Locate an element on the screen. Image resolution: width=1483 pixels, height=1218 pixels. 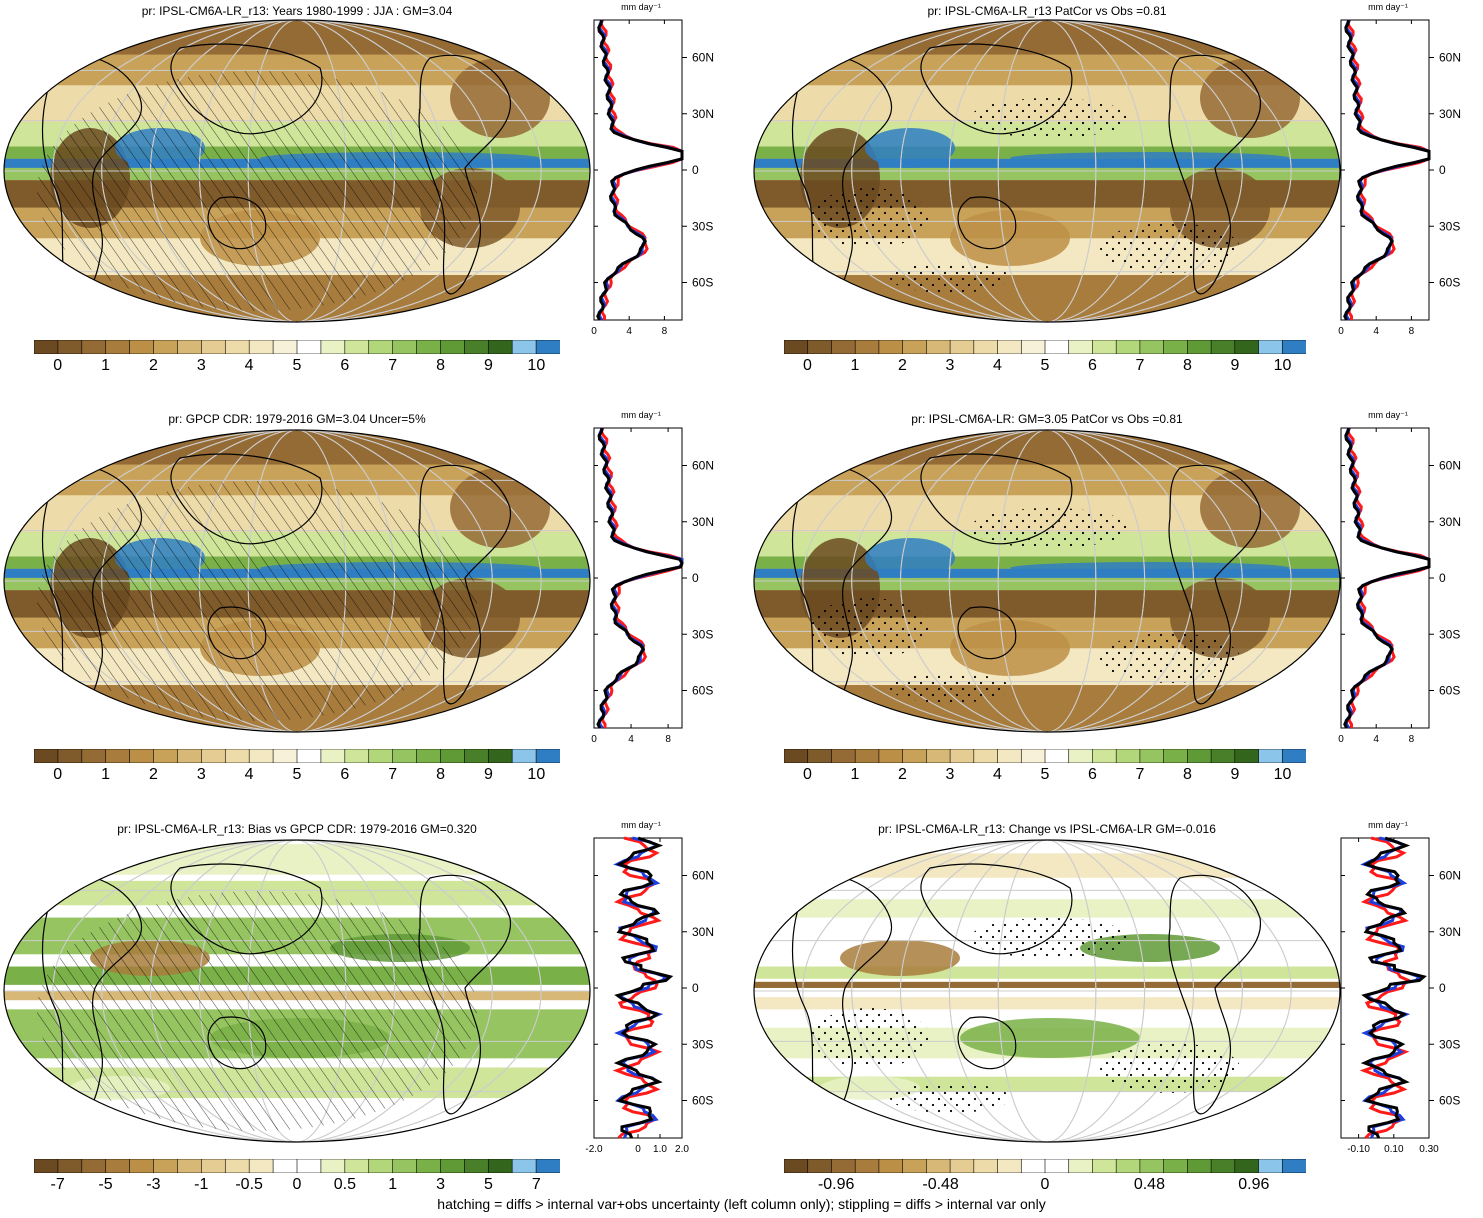
zonal-mean-profile: 60N 30N 0 30S 60S -0.10 0.10 0.30 is located at coordinates (1400, 995).